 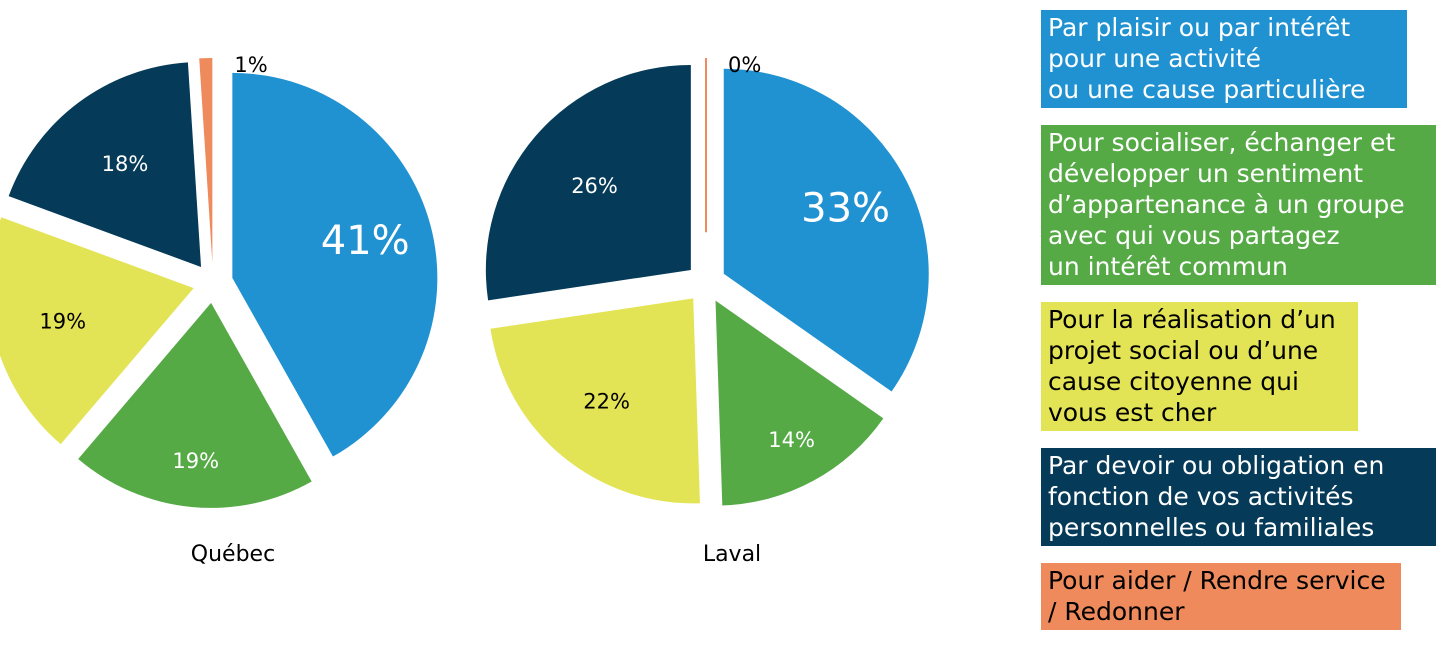 I want to click on data-label-laval-devoir: 26%, so click(x=594, y=186).